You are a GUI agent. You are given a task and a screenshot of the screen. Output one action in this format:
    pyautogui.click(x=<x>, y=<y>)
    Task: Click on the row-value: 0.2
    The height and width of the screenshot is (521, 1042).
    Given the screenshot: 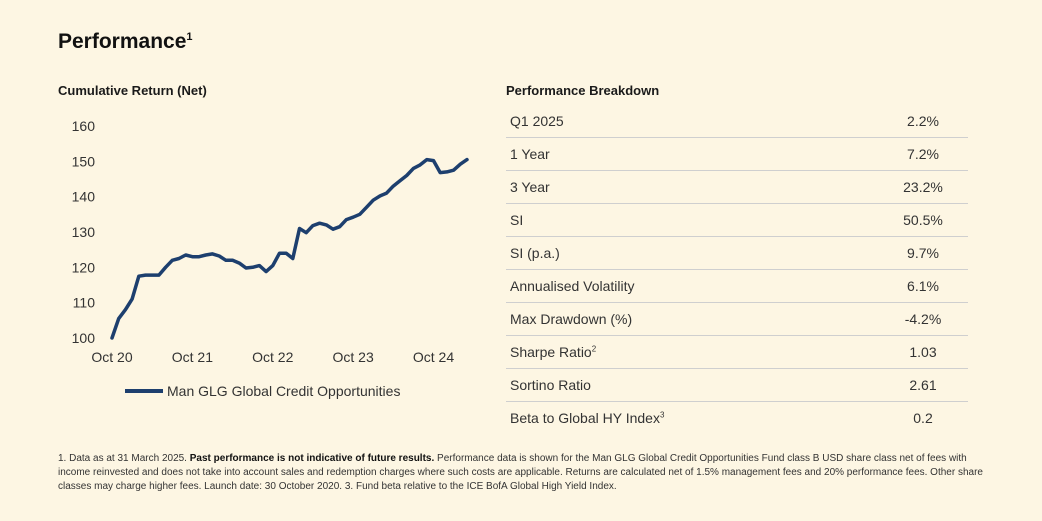 What is the action you would take?
    pyautogui.click(x=923, y=418)
    